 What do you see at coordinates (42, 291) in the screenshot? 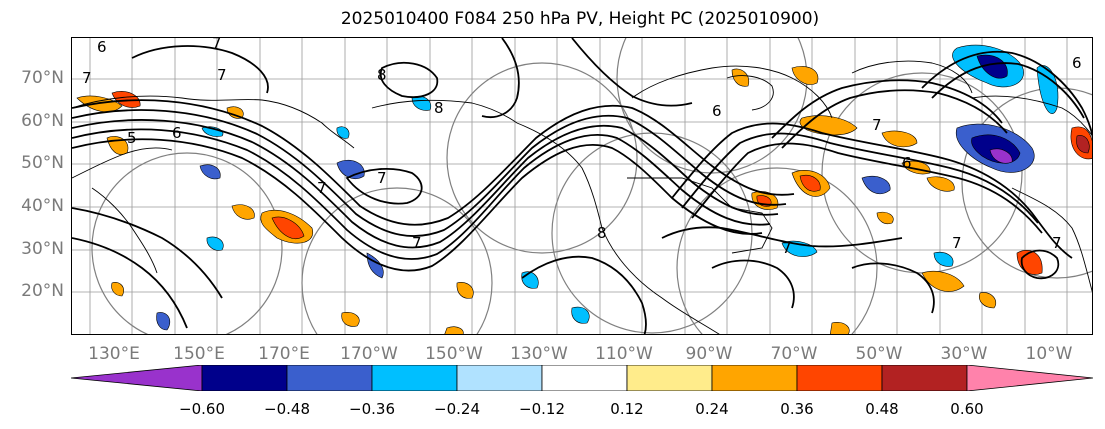
I see `lat-label: 20°N` at bounding box center [42, 291].